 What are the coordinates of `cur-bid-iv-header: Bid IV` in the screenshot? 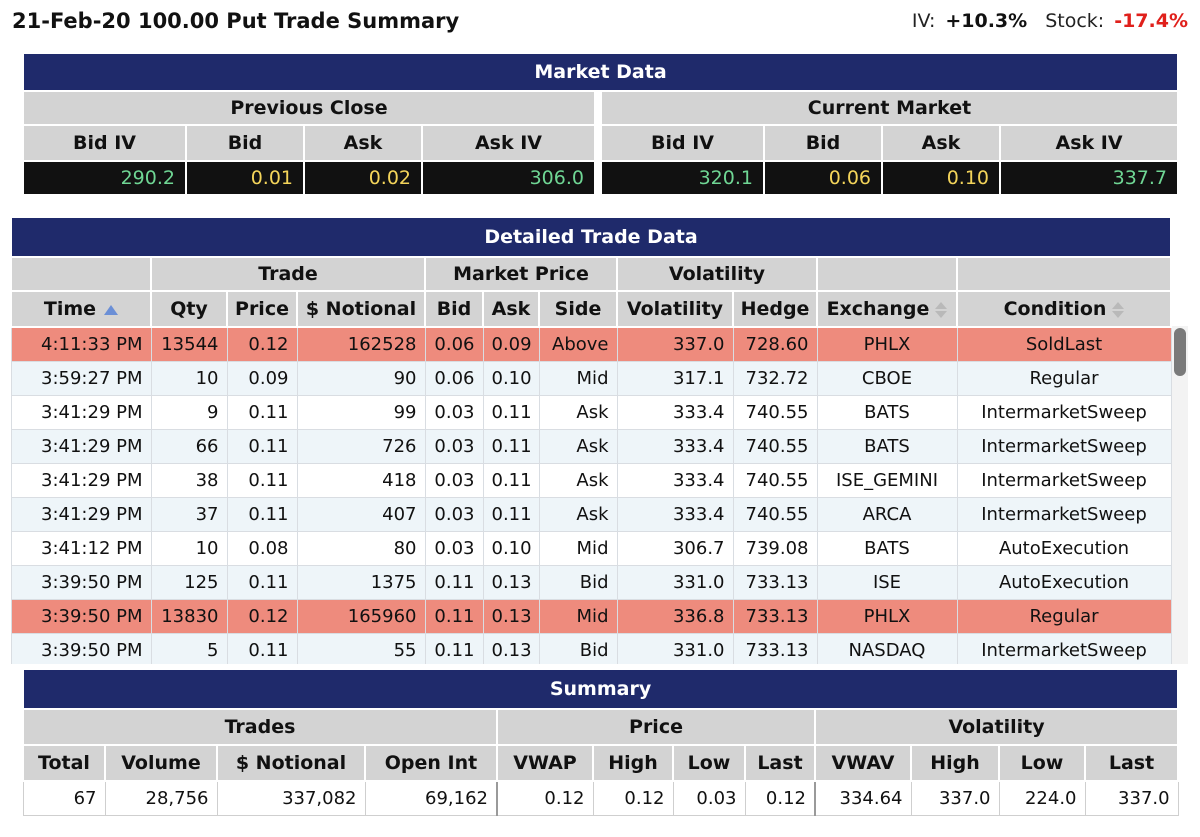 It's located at (682, 143).